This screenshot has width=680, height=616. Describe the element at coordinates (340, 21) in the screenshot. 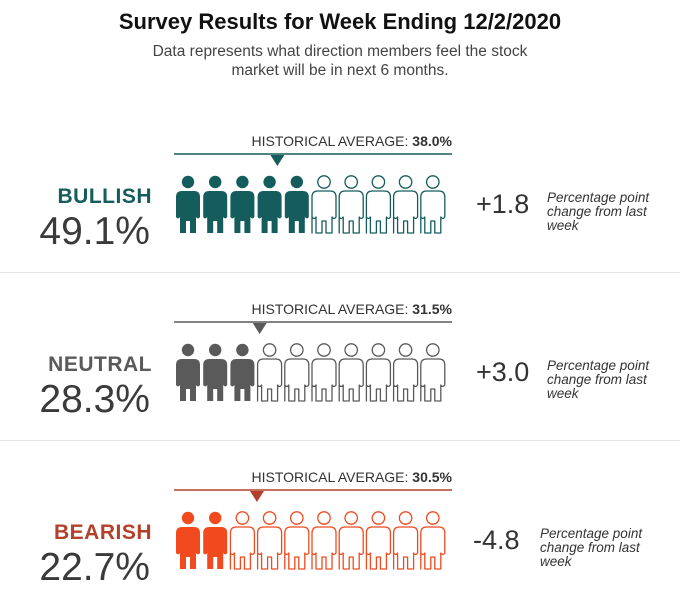

I see `chart-title: Survey Results for Week Ending 12/2/2020` at that location.